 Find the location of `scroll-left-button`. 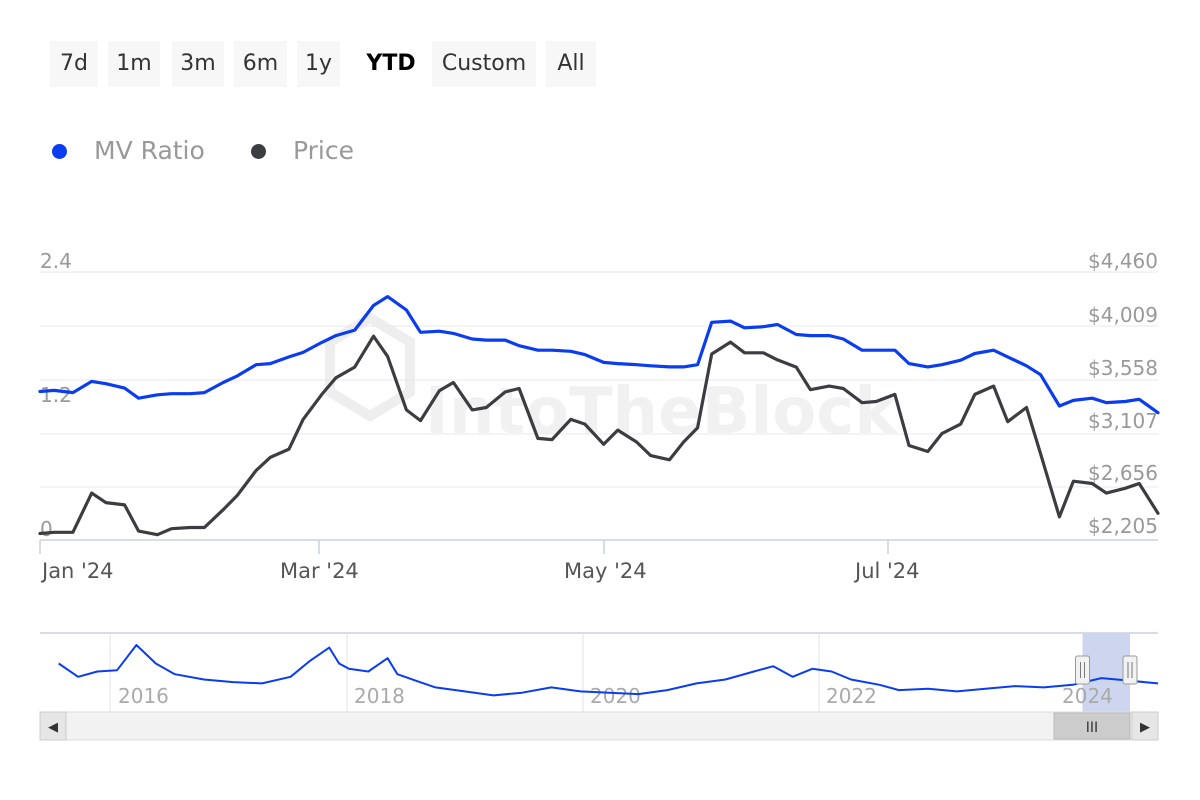

scroll-left-button is located at coordinates (53, 726).